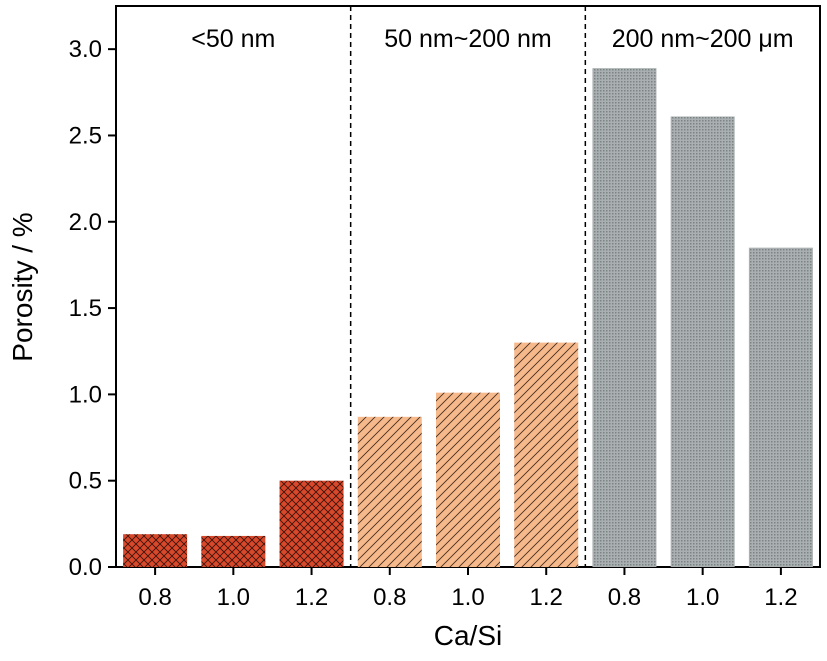 Image resolution: width=827 pixels, height=661 pixels. What do you see at coordinates (233, 39) in the screenshot?
I see `group-label: <50 nm` at bounding box center [233, 39].